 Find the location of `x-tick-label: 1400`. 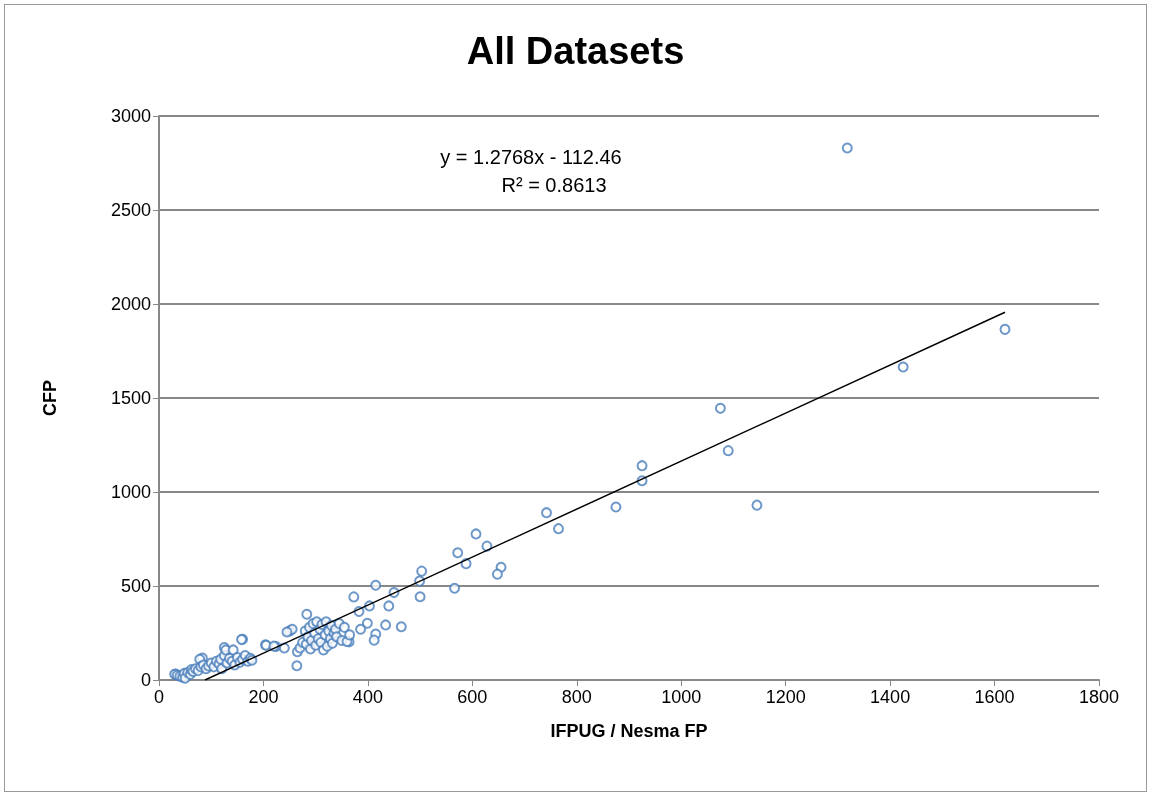

x-tick-label: 1400 is located at coordinates (890, 697).